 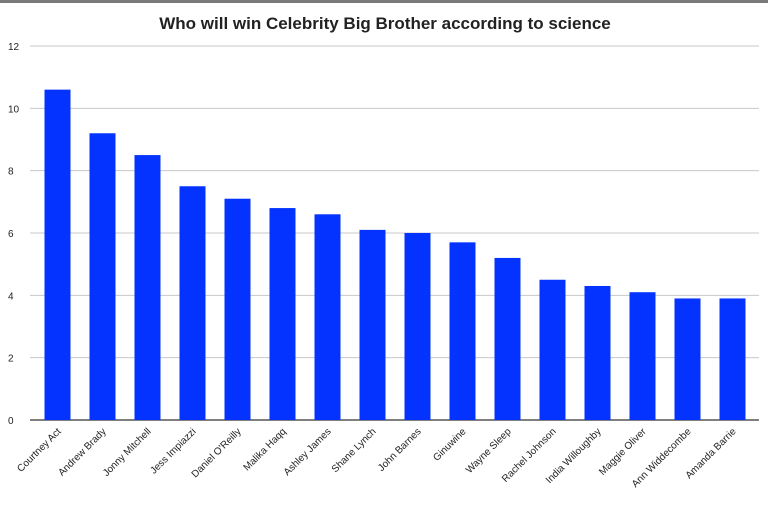 What do you see at coordinates (308, 452) in the screenshot?
I see `x-category-label: Ashley James` at bounding box center [308, 452].